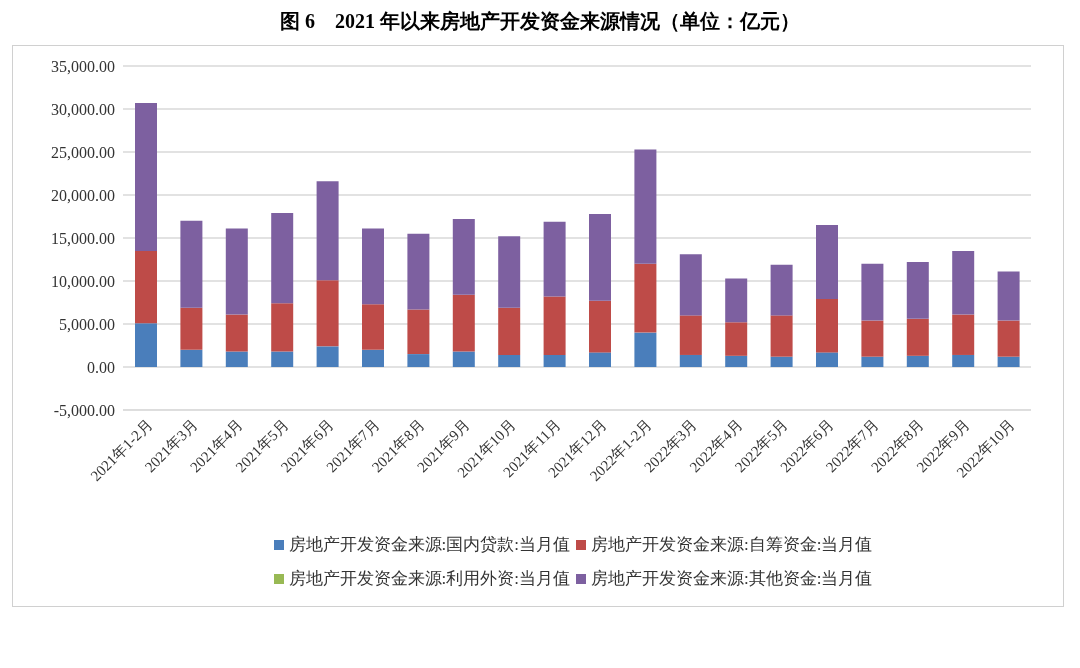 The width and height of the screenshot is (1080, 668). What do you see at coordinates (429, 545) in the screenshot?
I see `legend-label: 房地产开发资金来源:国内贷款:当月值` at bounding box center [429, 545].